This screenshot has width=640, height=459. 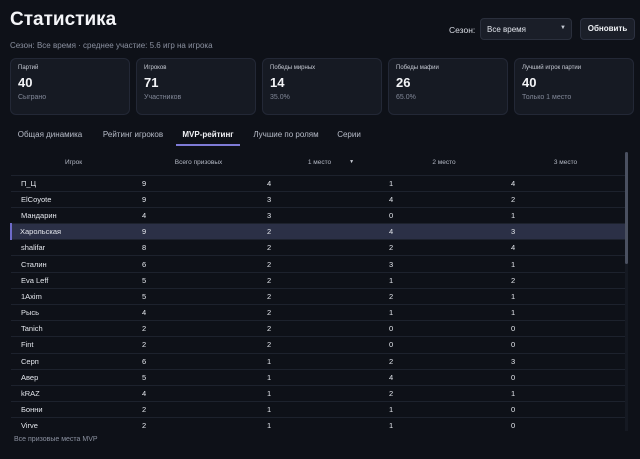 What do you see at coordinates (277, 82) in the screenshot?
I see `stat-card-value: 14` at bounding box center [277, 82].